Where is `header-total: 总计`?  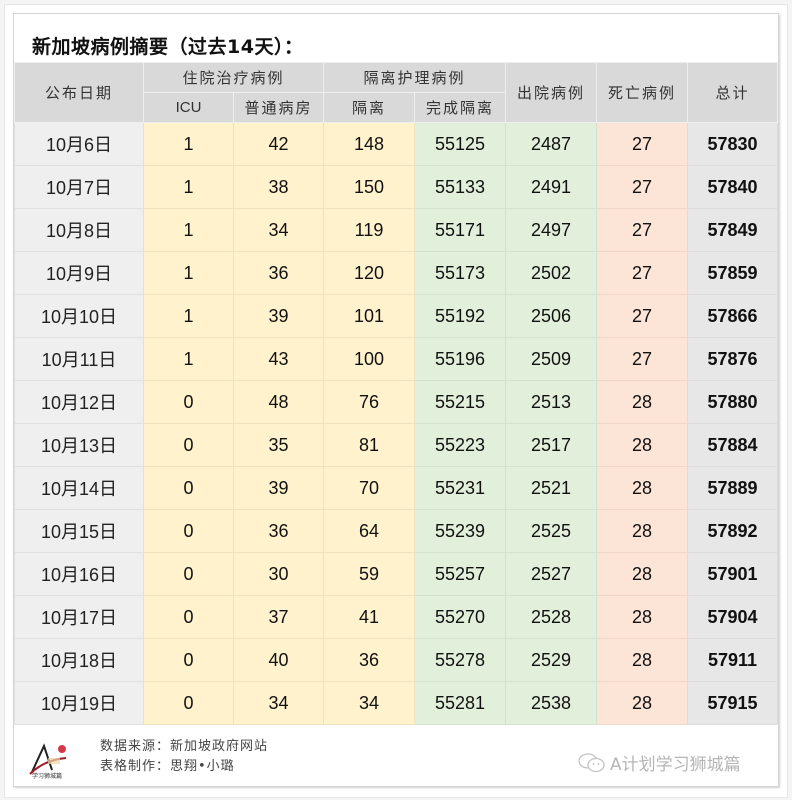 header-total: 总计 is located at coordinates (733, 92).